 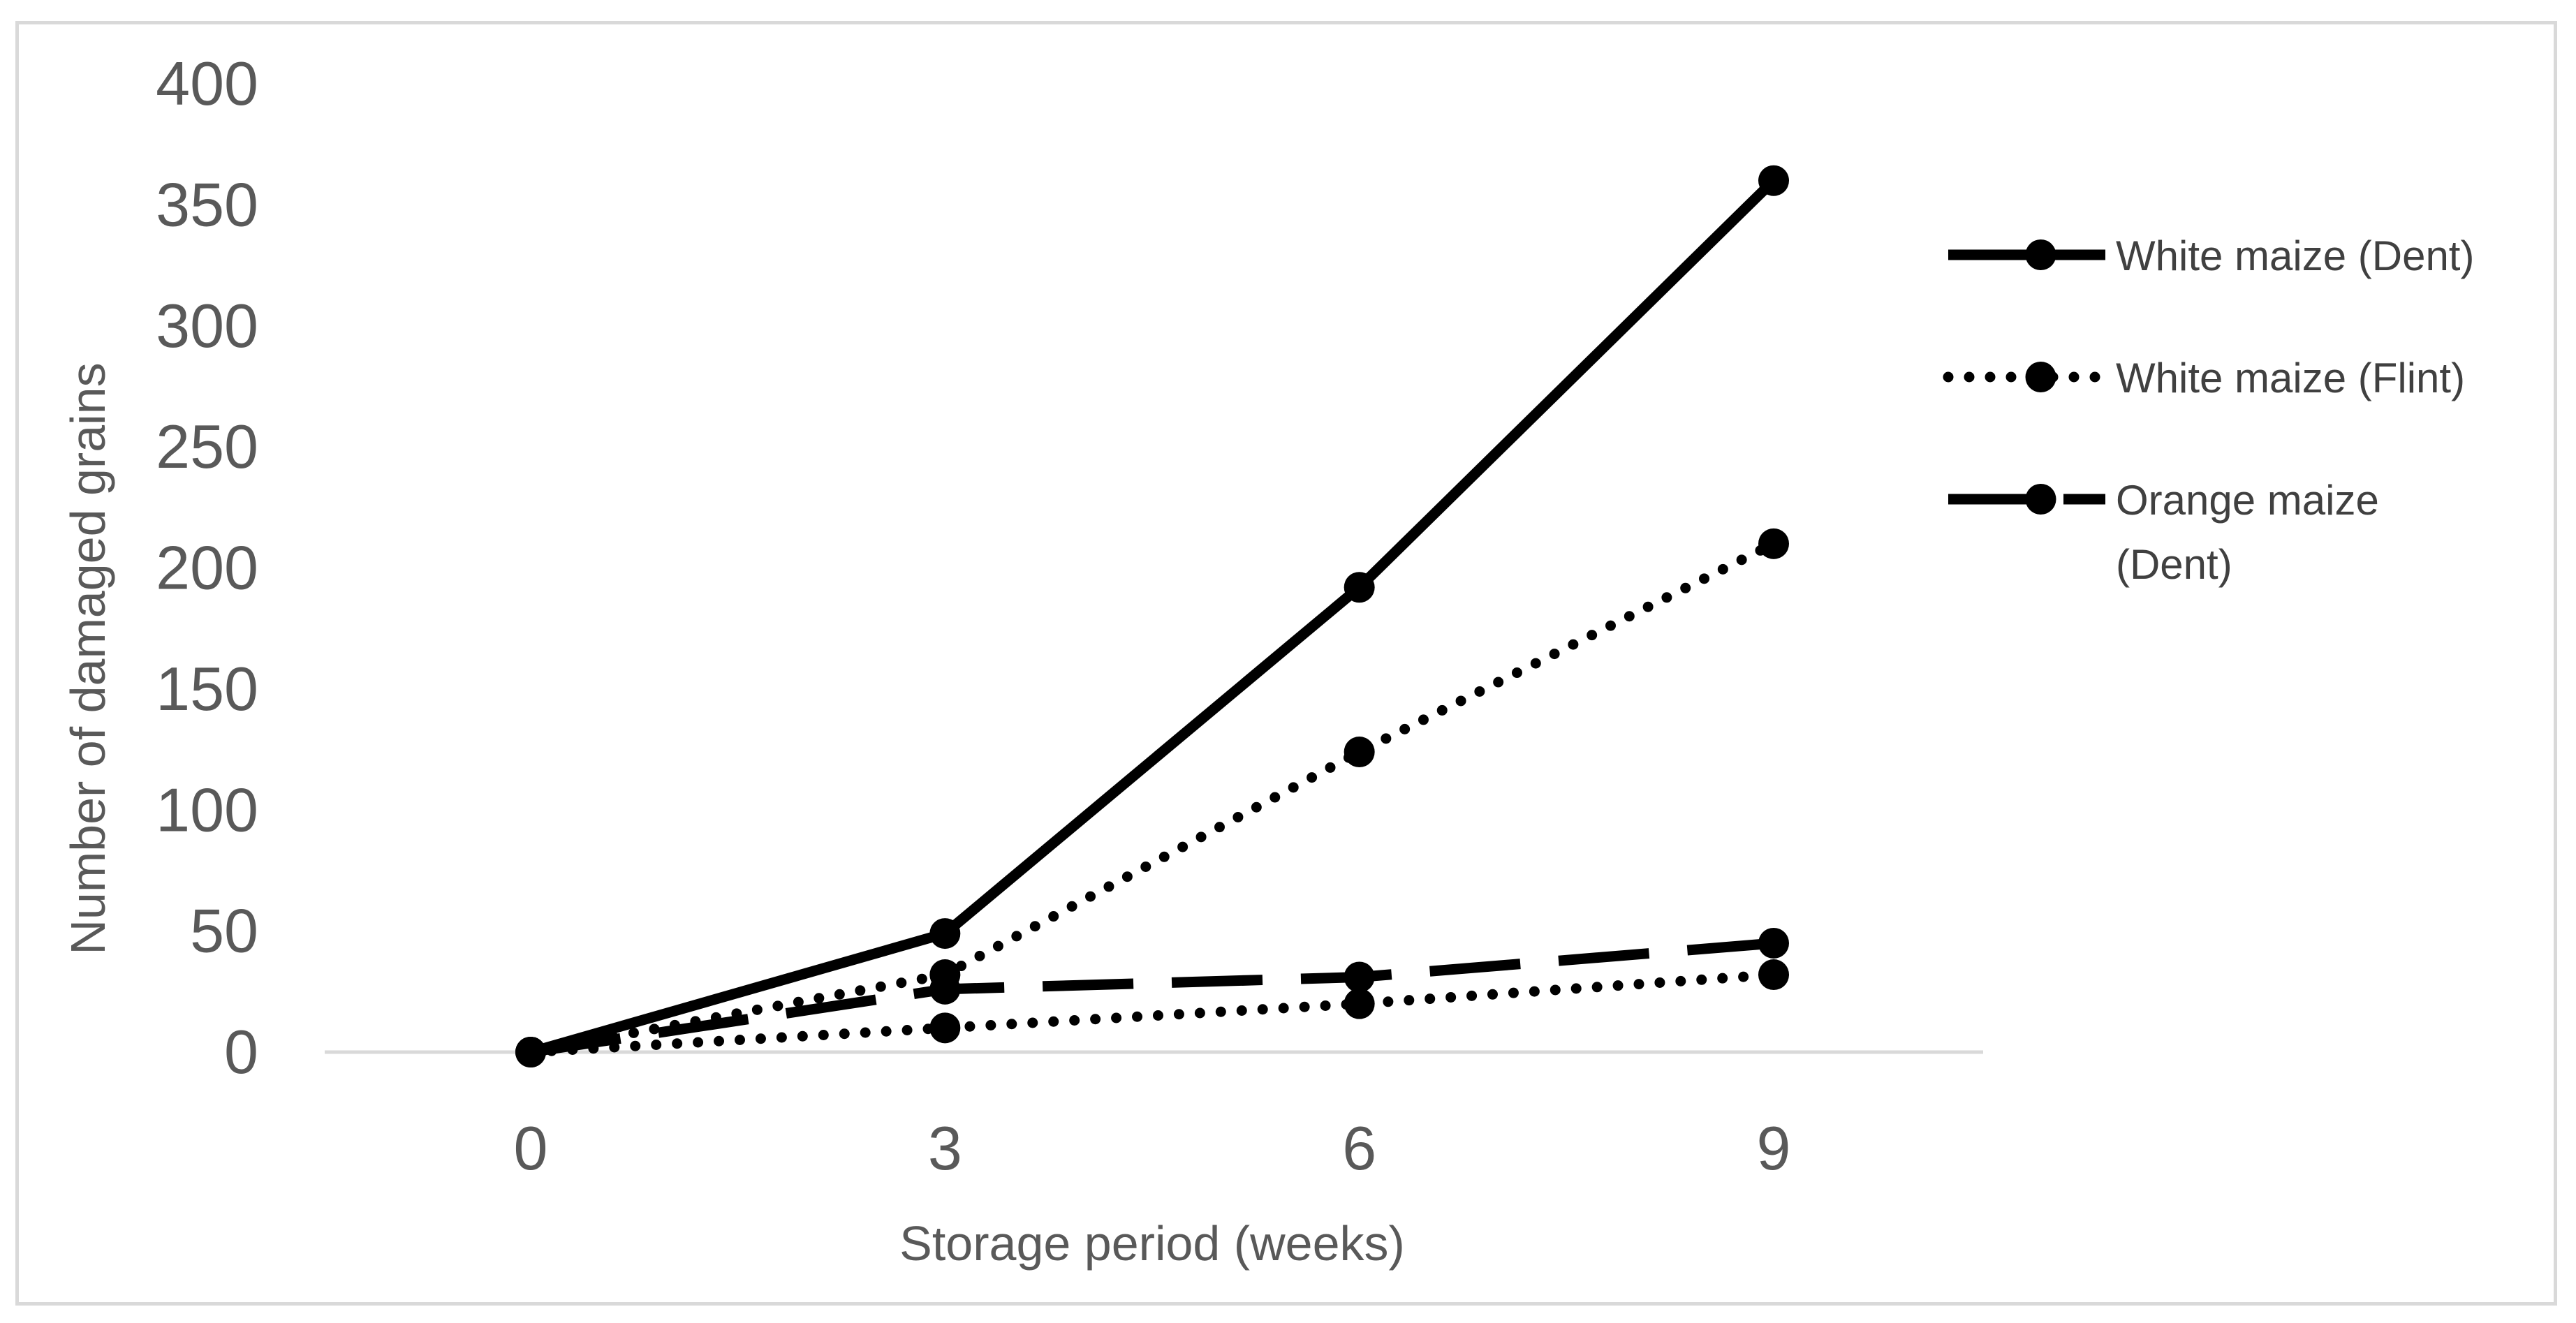 What do you see at coordinates (945, 1148) in the screenshot?
I see `x-tick-label: 3` at bounding box center [945, 1148].